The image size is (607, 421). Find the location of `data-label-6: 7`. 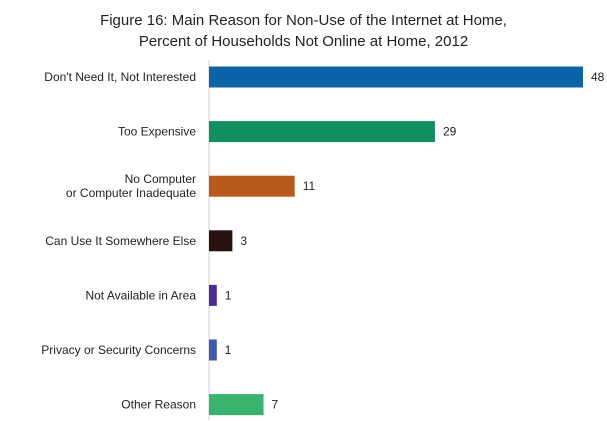

data-label-6: 7 is located at coordinates (275, 405).